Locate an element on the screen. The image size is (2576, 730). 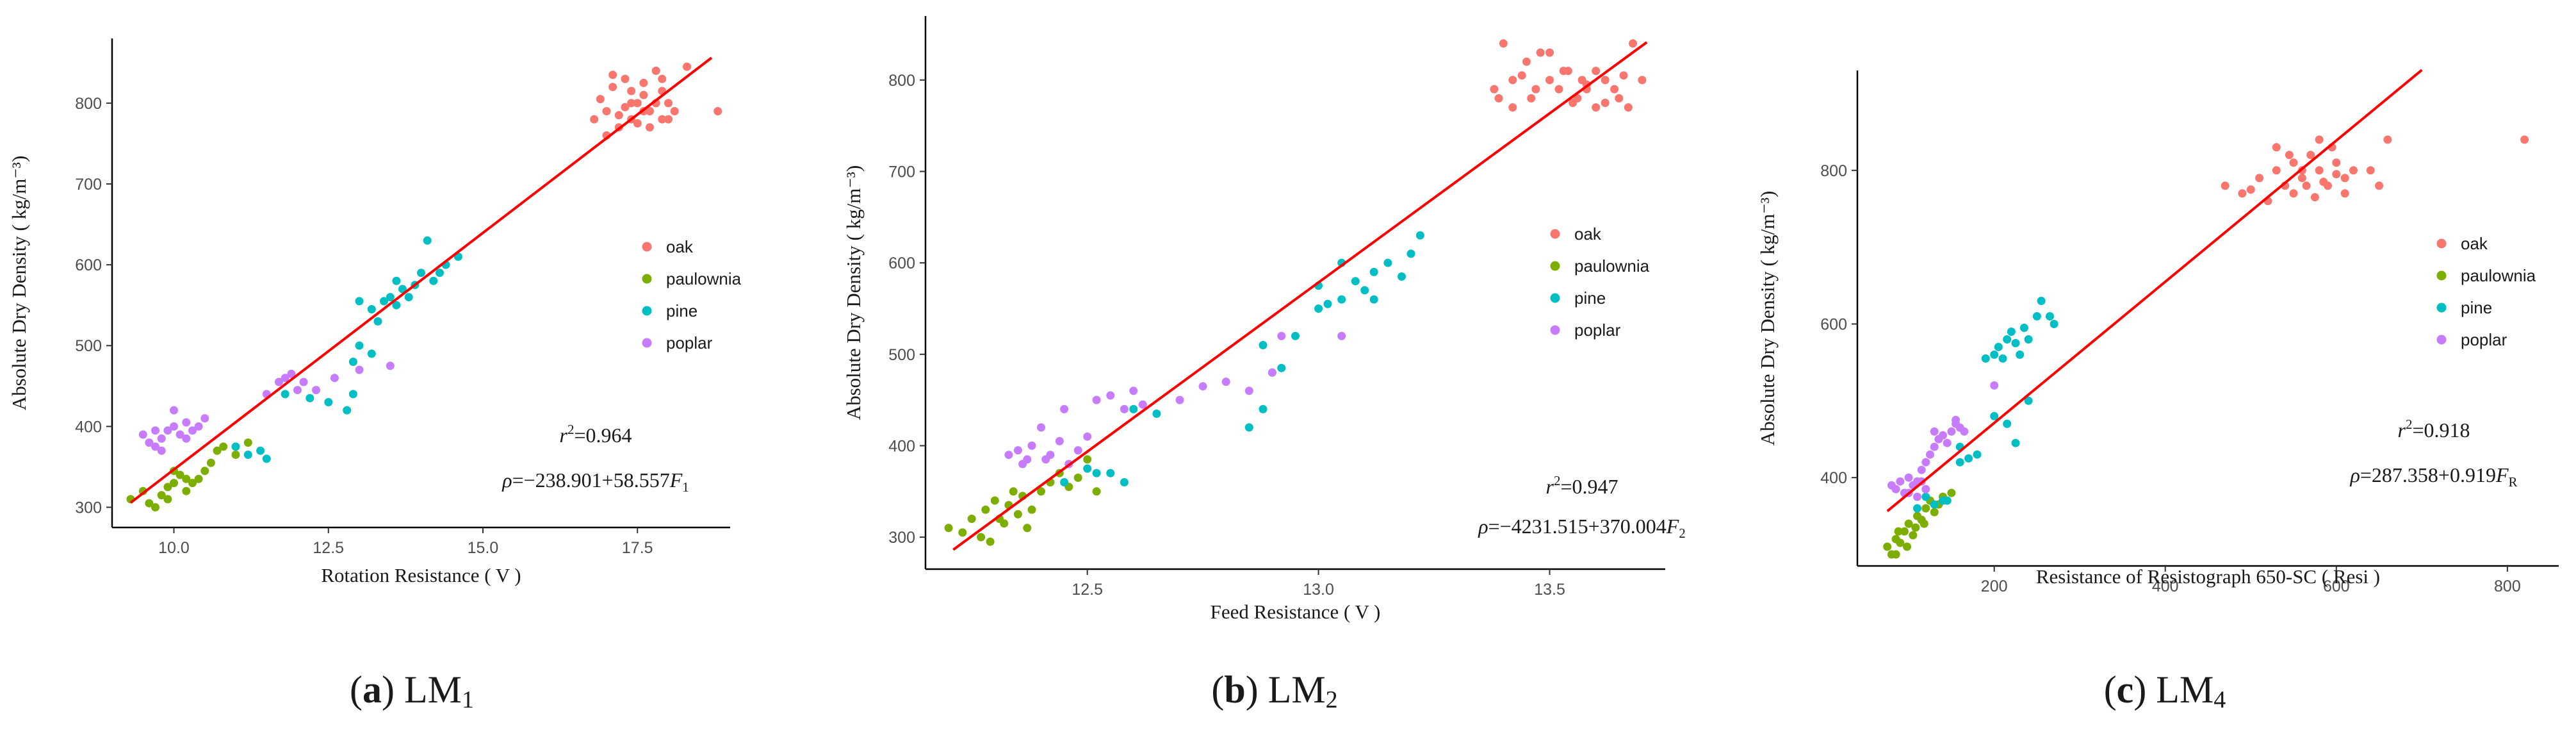
caption-close-paren: ) is located at coordinates (1257, 690).